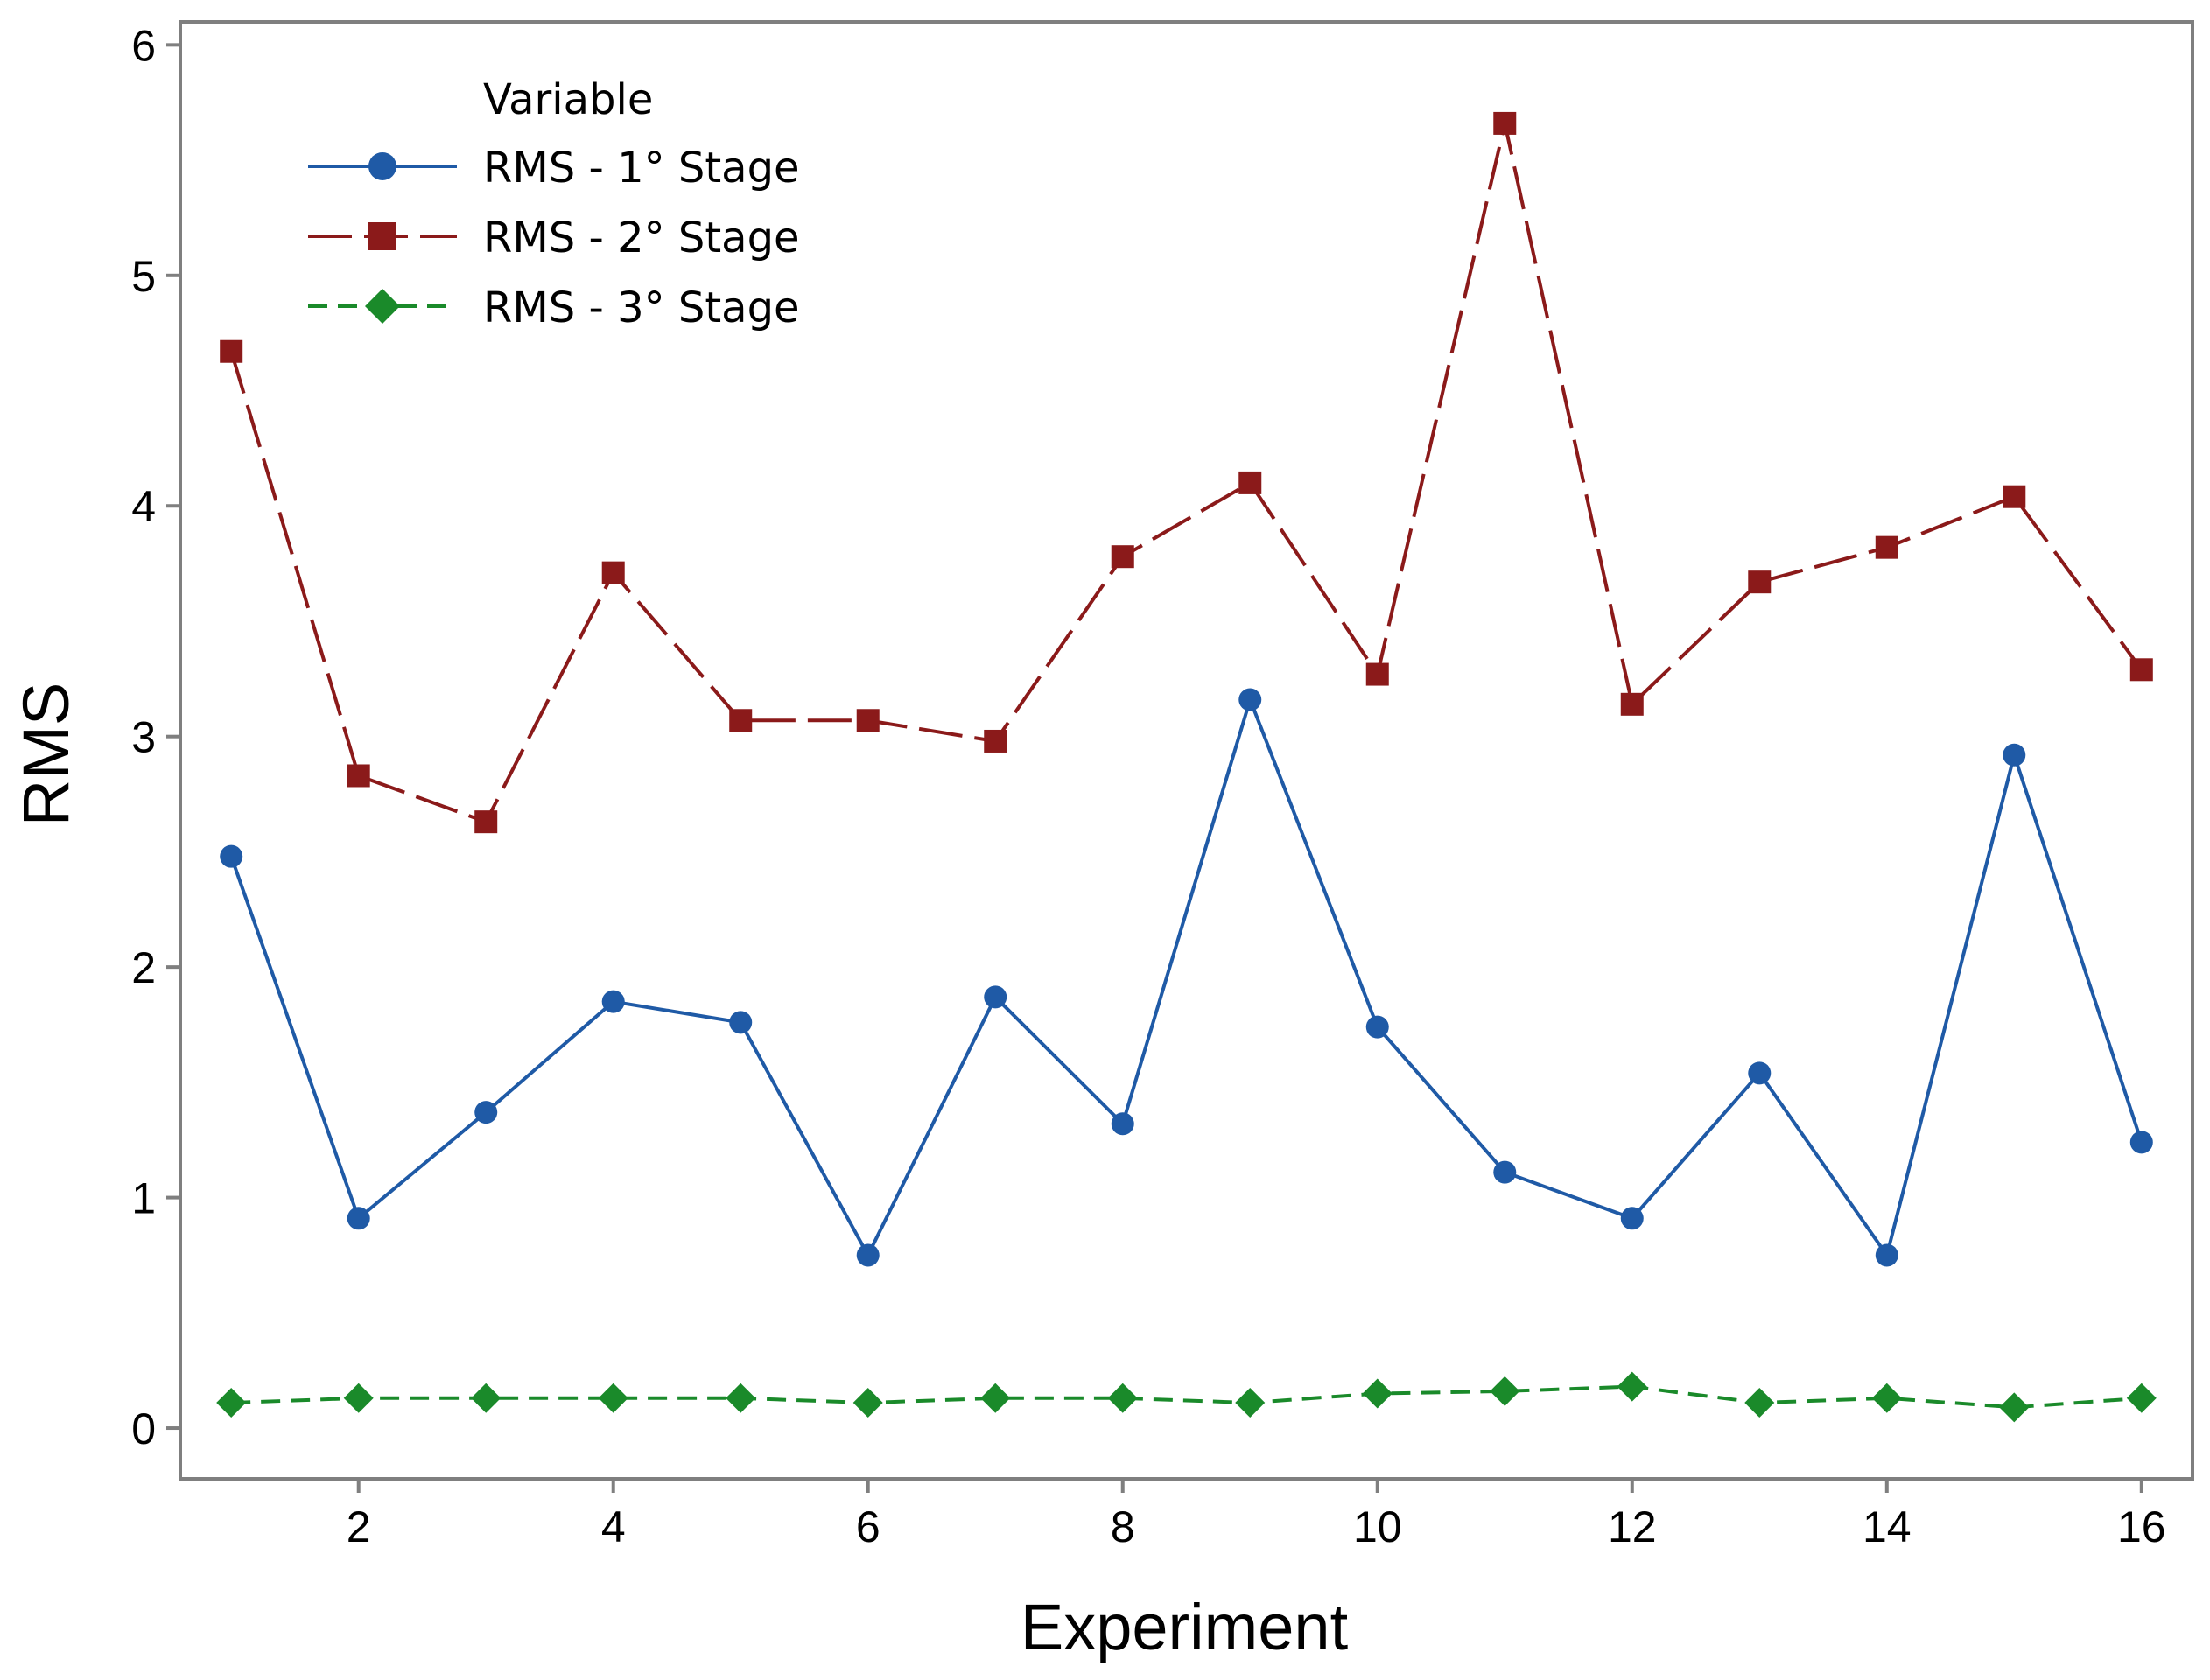 The height and width of the screenshot is (1680, 2210). What do you see at coordinates (1887, 1526) in the screenshot?
I see `x-tick-label: 14` at bounding box center [1887, 1526].